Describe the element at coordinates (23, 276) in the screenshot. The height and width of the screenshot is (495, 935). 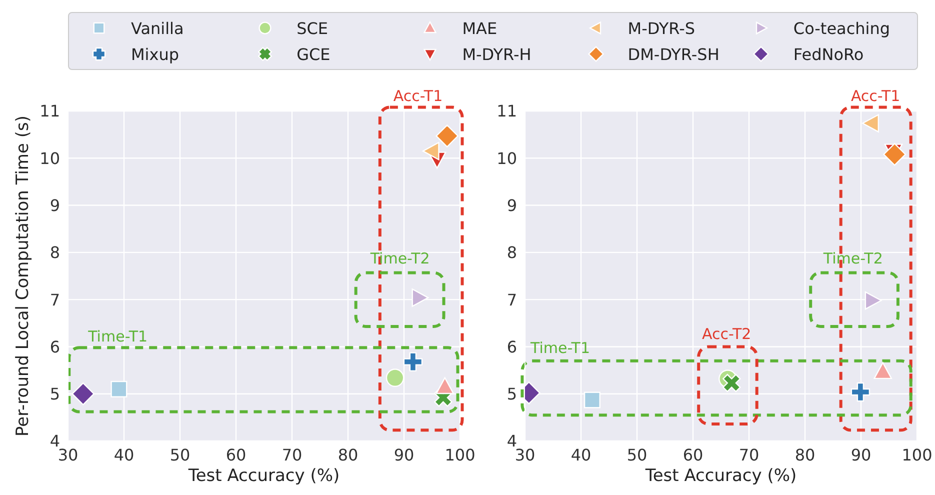
I see `y-axis-title: Per-round Local Computation Time (s)` at that location.